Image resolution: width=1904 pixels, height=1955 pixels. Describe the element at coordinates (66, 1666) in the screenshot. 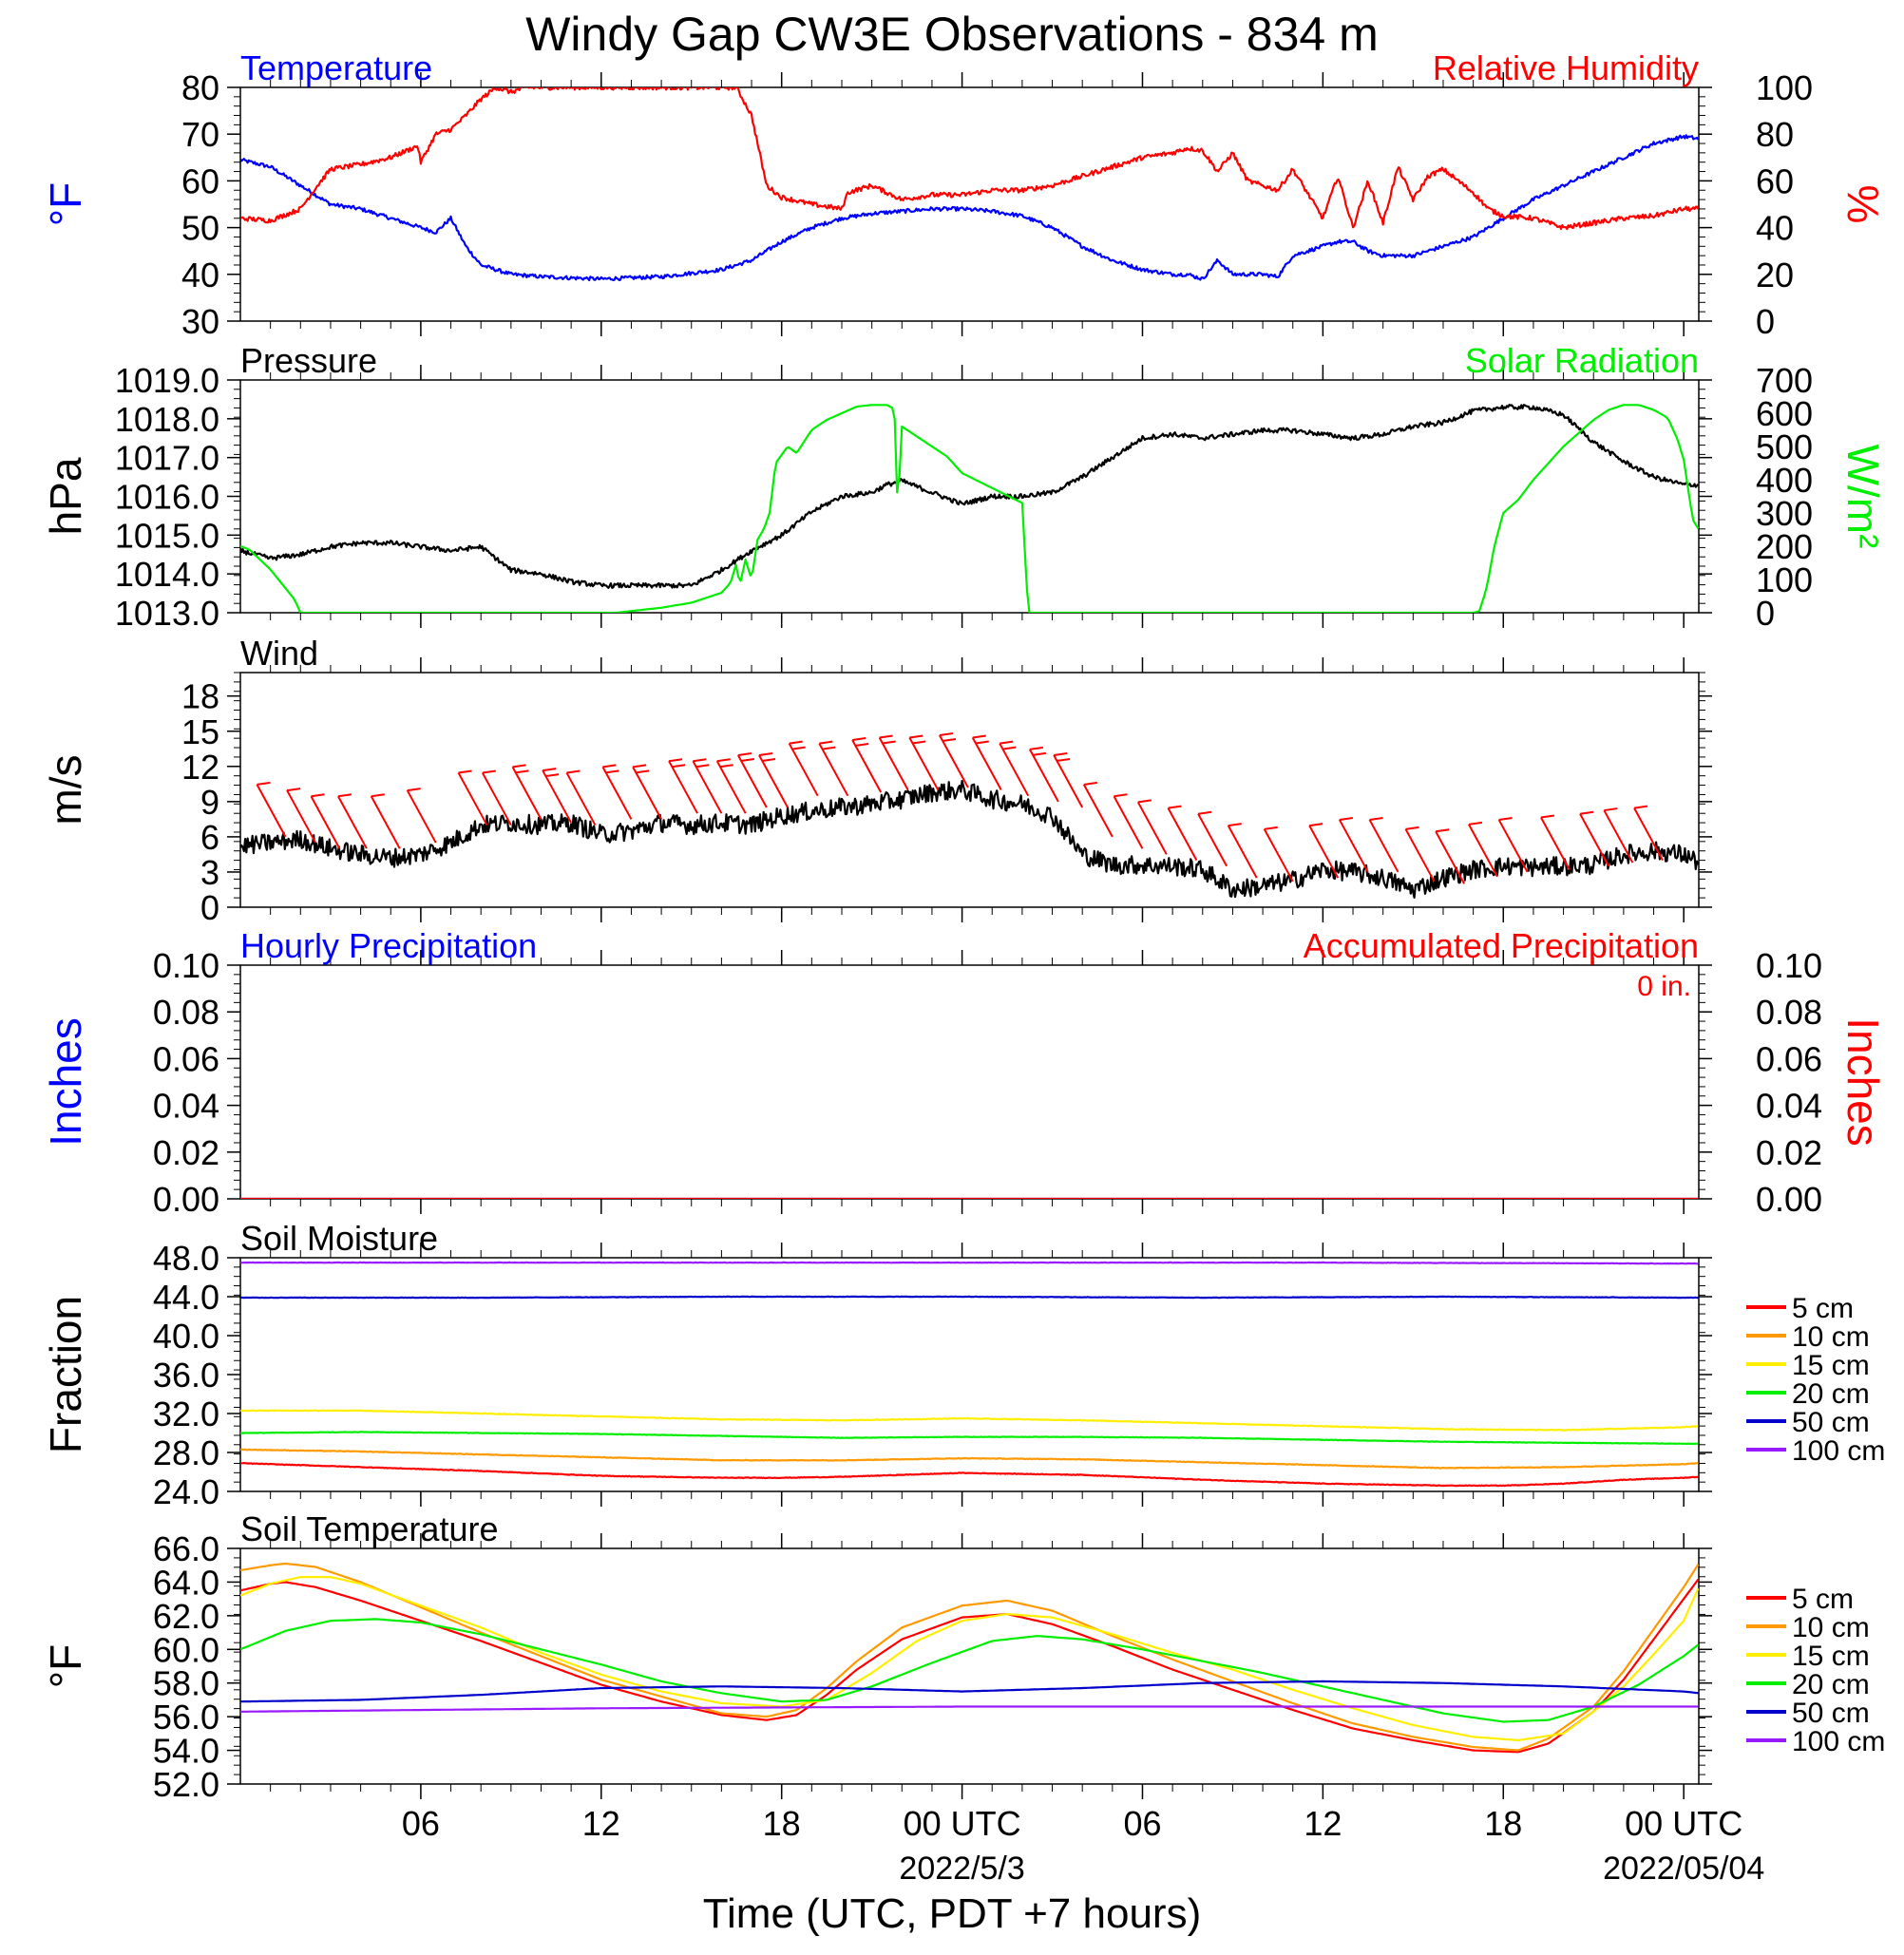

I see `y-axis-label-left: °F` at that location.